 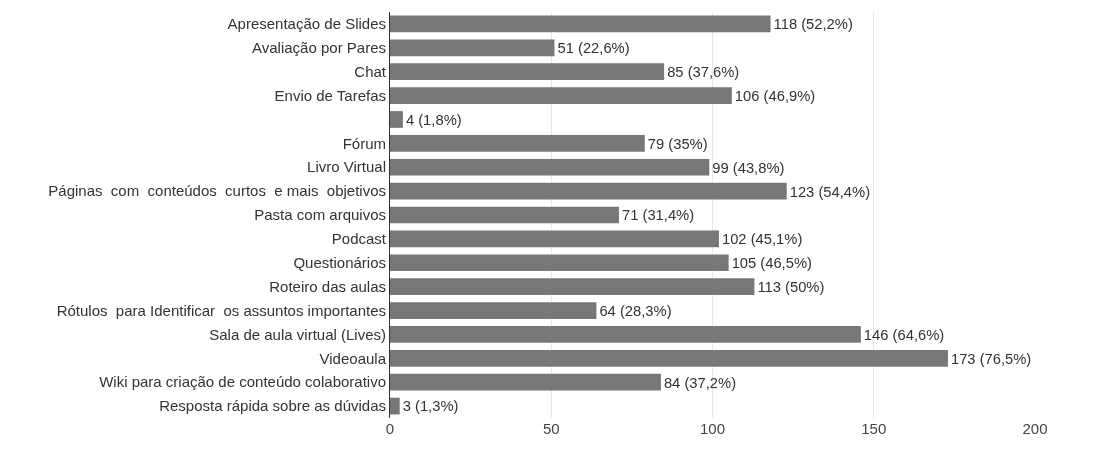 What do you see at coordinates (217, 191) in the screenshot?
I see `y-tick-label: Páginas com conteúdos curtos e mais objetivos` at bounding box center [217, 191].